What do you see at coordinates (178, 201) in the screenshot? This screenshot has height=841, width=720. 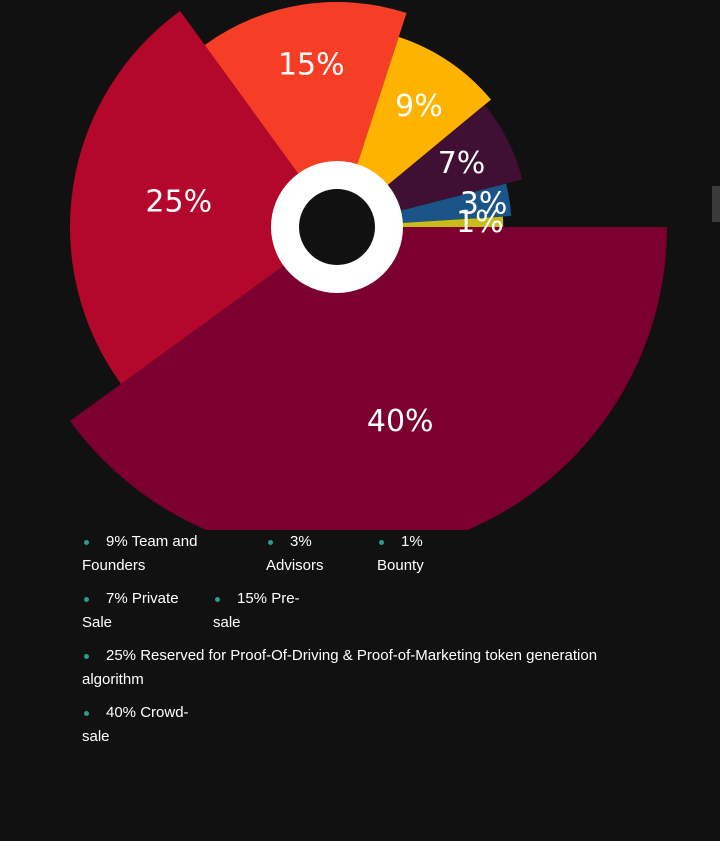 I see `slice-percent-label: 25%` at bounding box center [178, 201].